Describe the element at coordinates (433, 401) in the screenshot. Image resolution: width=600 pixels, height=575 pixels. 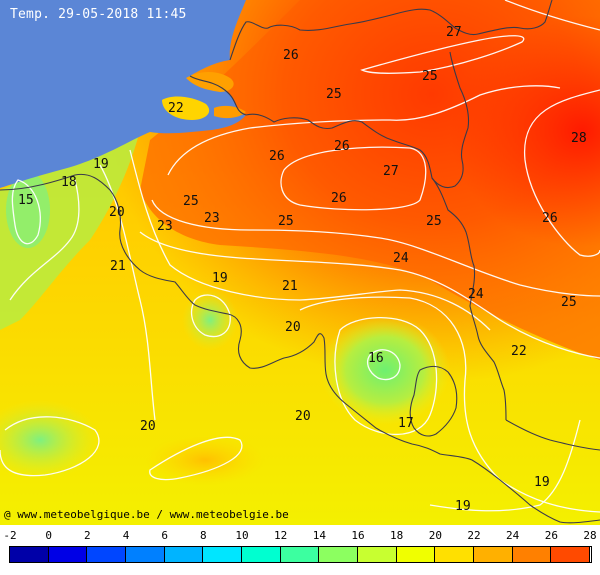
I see `border-luxembourg` at that location.